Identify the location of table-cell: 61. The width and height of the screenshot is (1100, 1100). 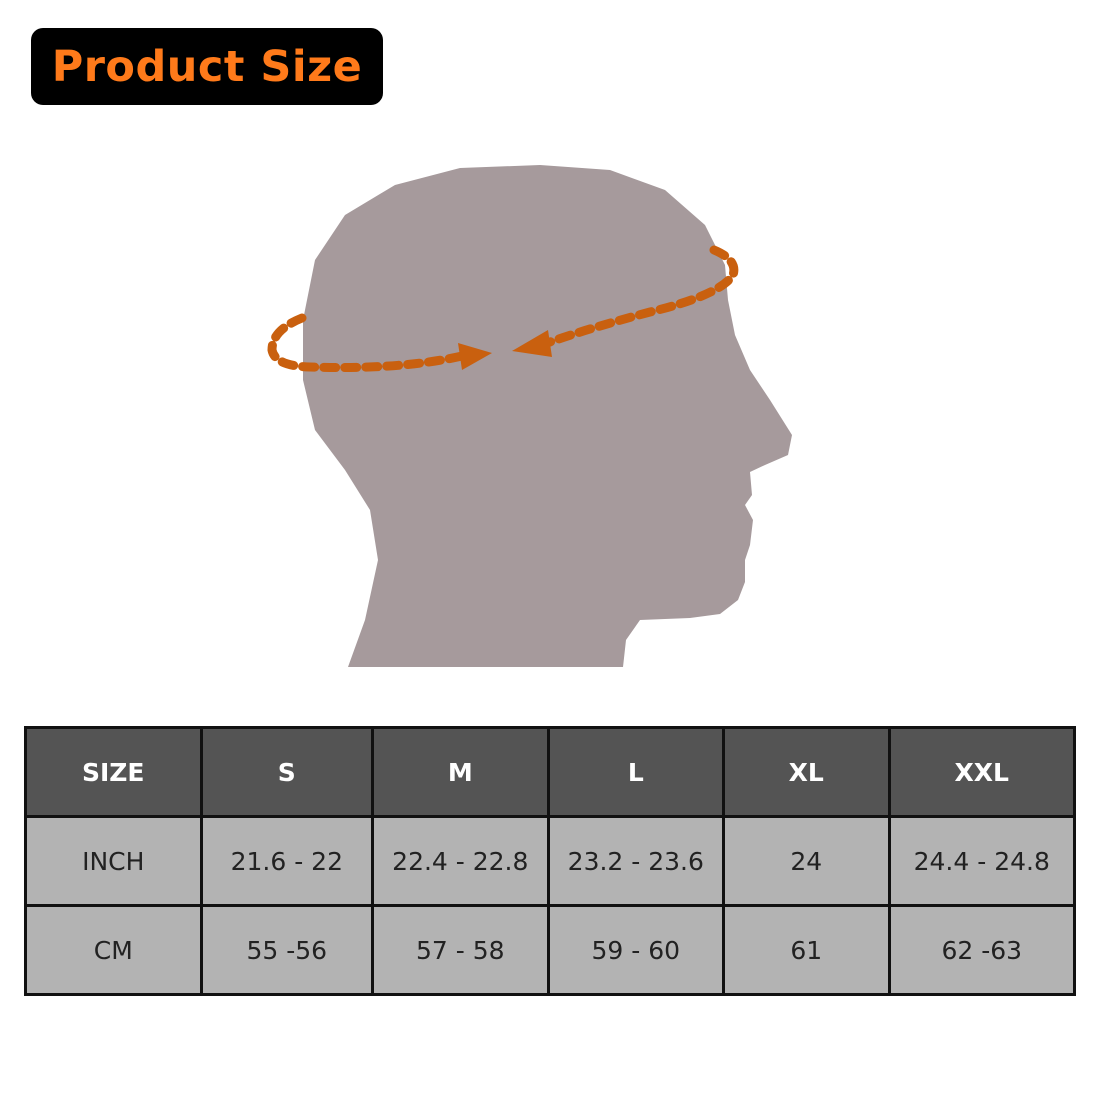
(806, 950).